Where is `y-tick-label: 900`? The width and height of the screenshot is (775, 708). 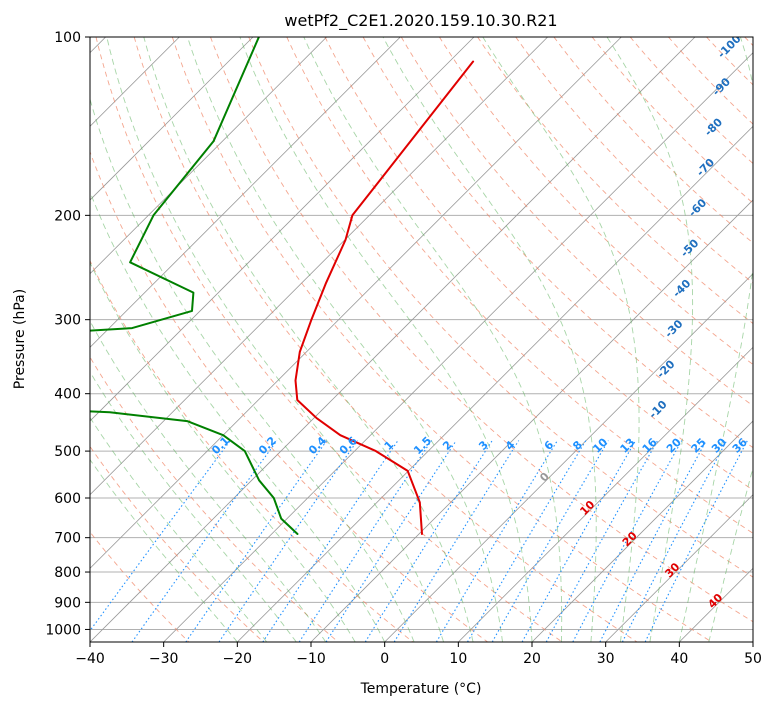 y-tick-label: 900 is located at coordinates (67, 603).